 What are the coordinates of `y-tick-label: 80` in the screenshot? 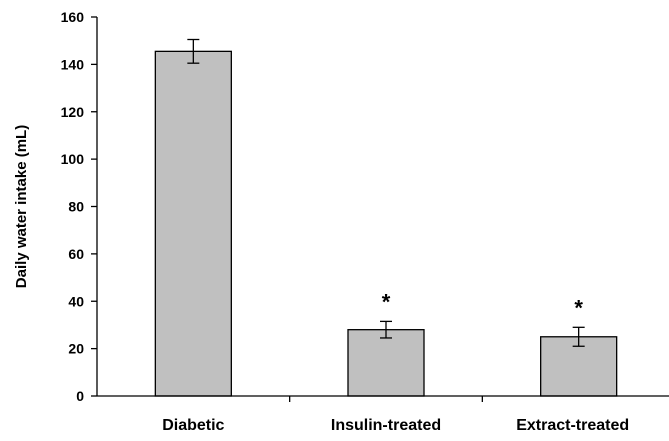 It's located at (76, 207).